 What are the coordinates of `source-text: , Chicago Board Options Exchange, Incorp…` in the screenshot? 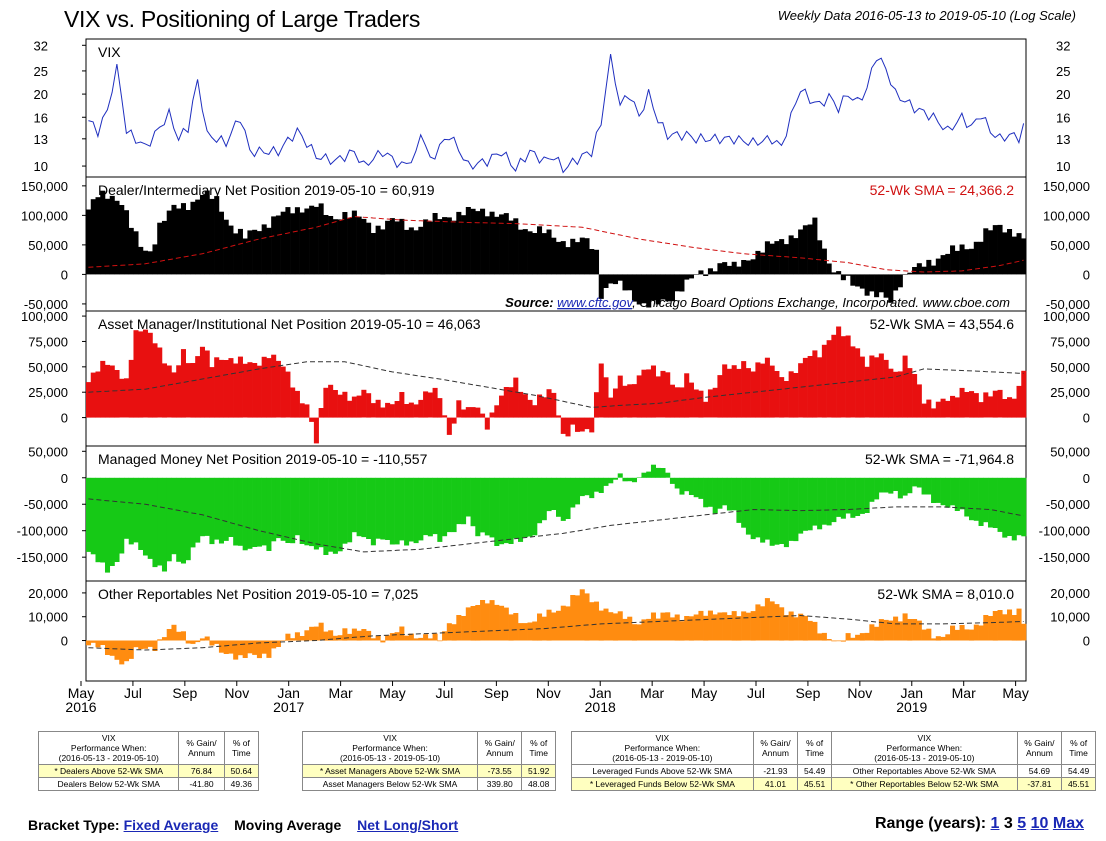 It's located at (777, 302).